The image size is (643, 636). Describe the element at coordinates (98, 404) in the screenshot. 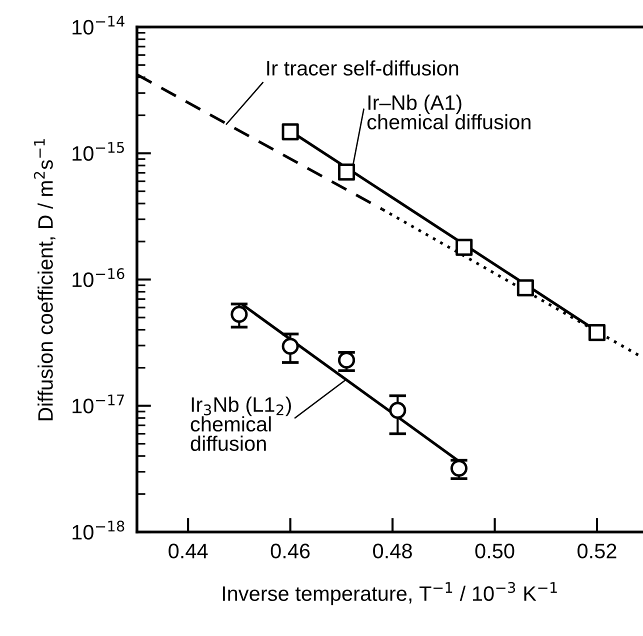

I see `y-tick-label: 10$^{−17}$` at that location.